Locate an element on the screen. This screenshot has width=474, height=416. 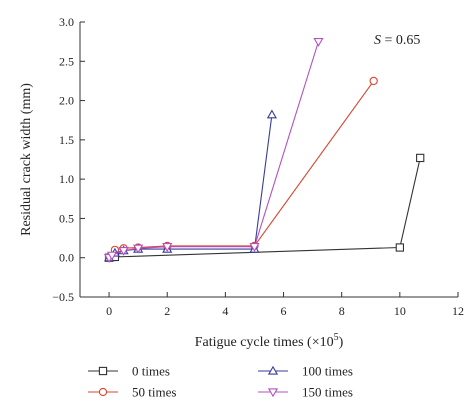
legend-item-0: 0 times is located at coordinates (129, 371).